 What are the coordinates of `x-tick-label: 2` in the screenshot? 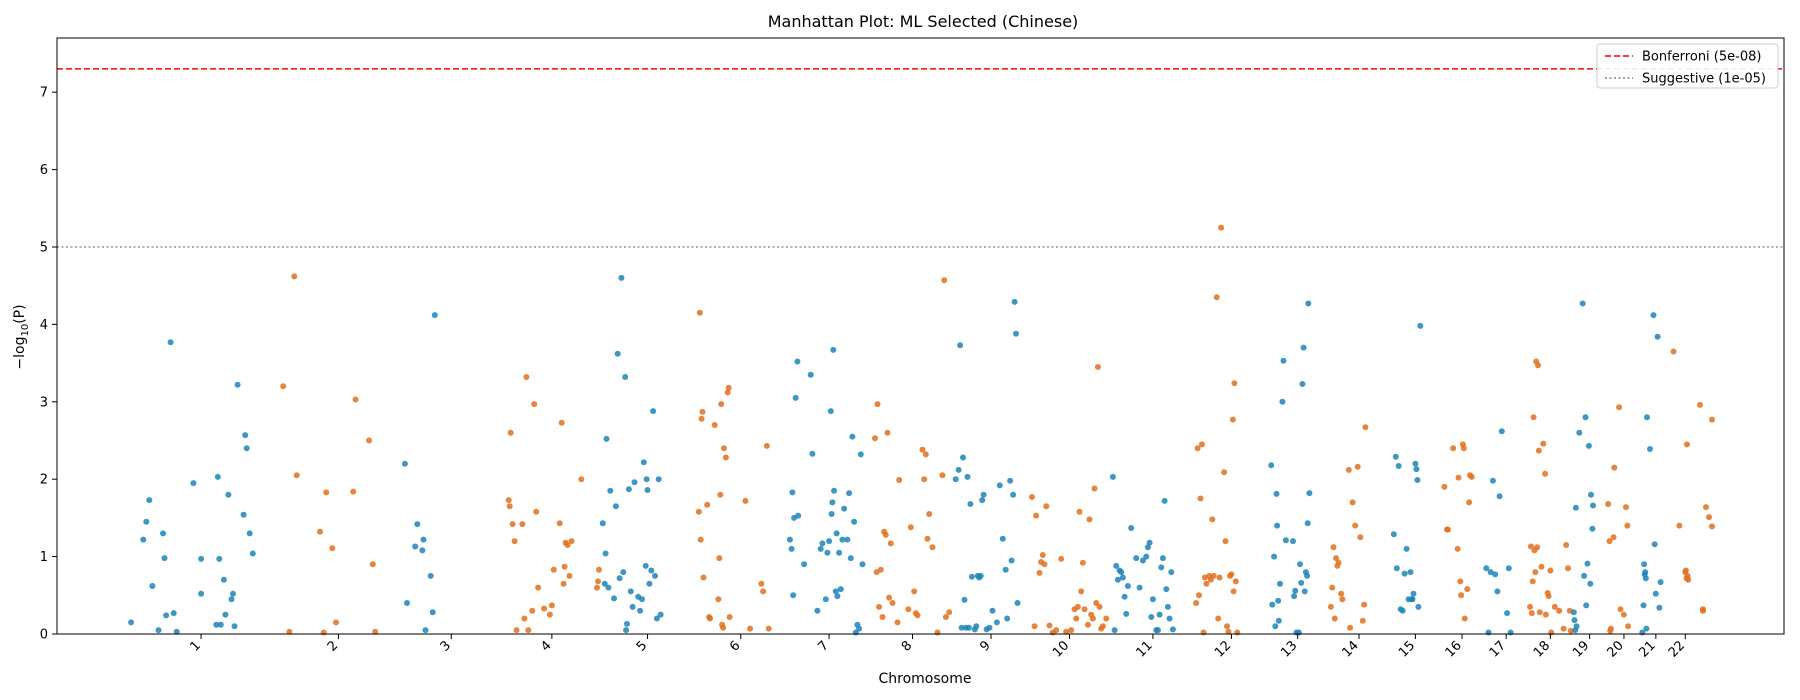 It's located at (333, 646).